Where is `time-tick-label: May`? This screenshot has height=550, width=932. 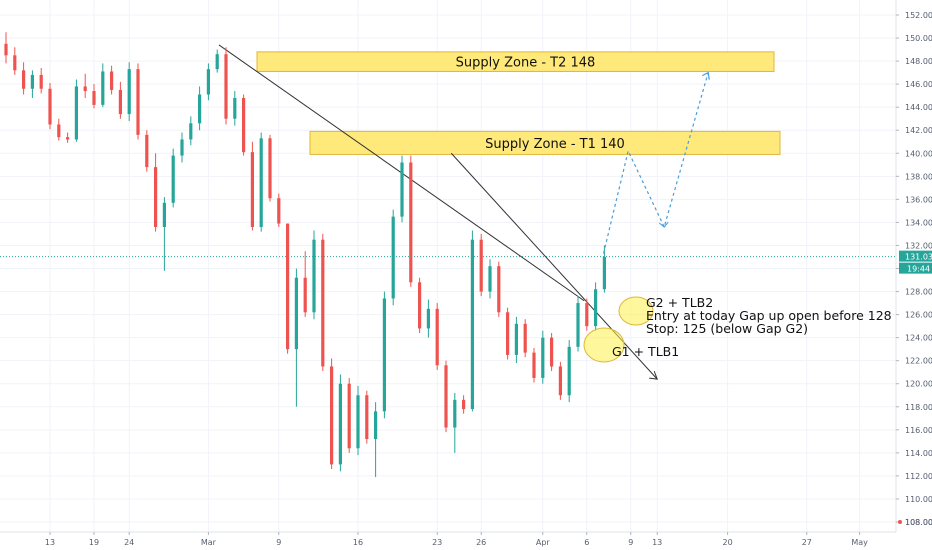 time-tick-label: May is located at coordinates (859, 542).